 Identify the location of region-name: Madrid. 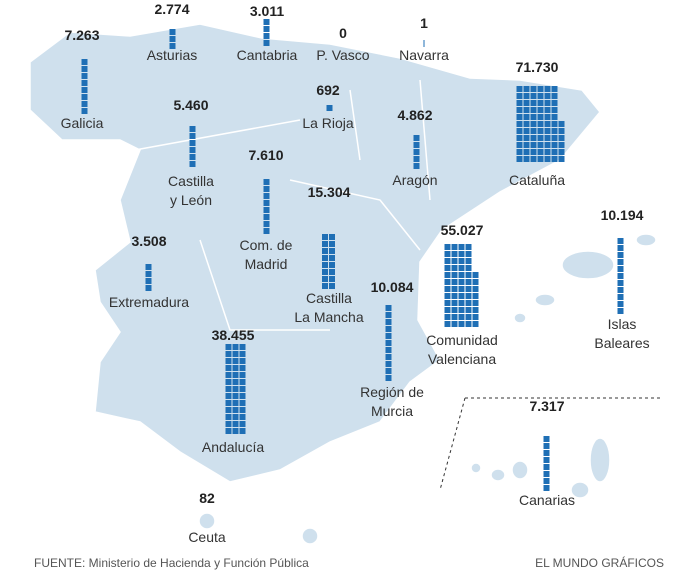
(266, 264).